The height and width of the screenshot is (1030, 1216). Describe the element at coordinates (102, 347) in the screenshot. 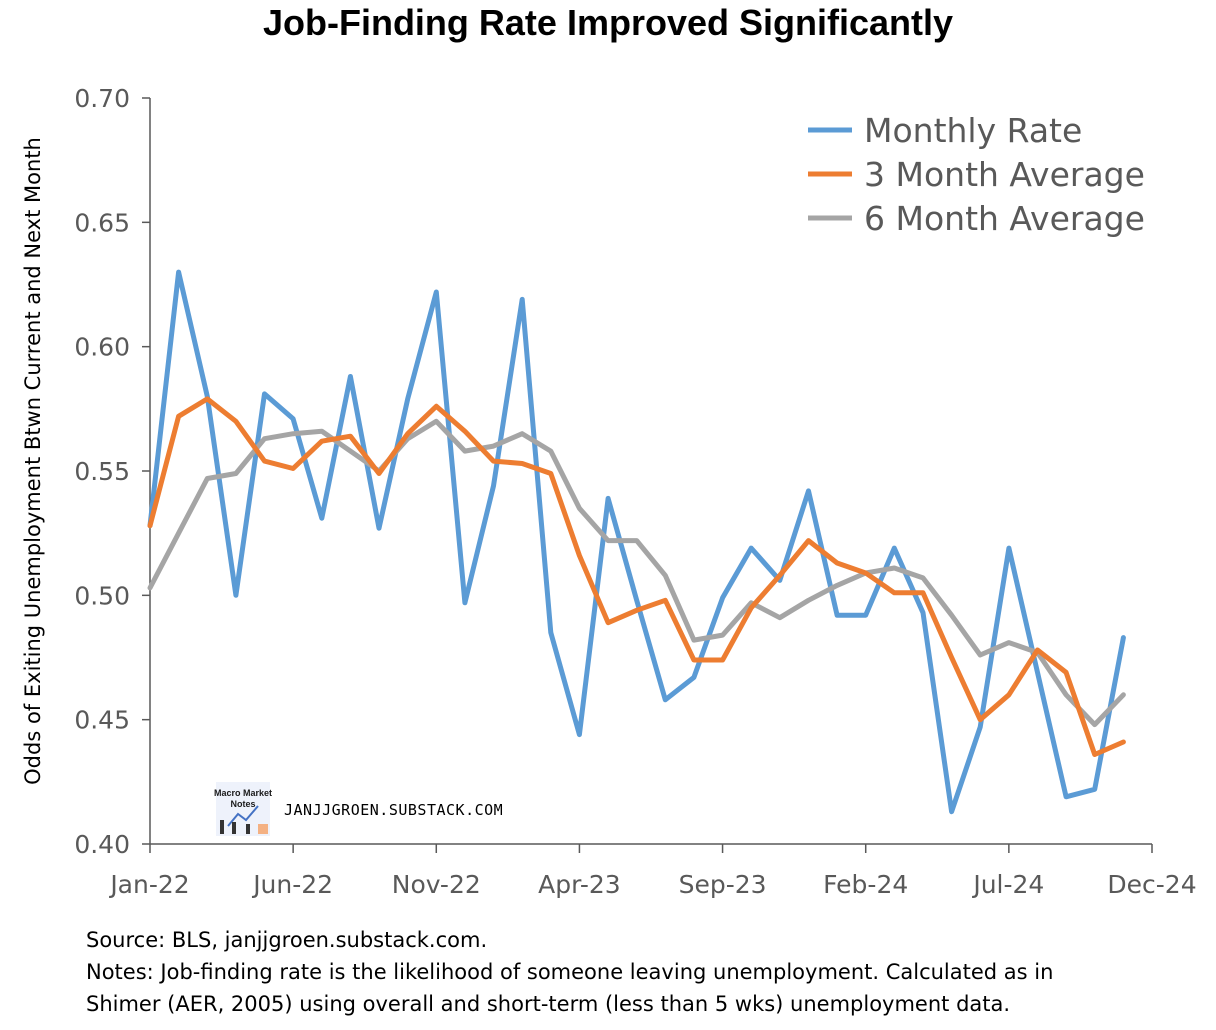

I see `y-tick-label: 0.60` at that location.